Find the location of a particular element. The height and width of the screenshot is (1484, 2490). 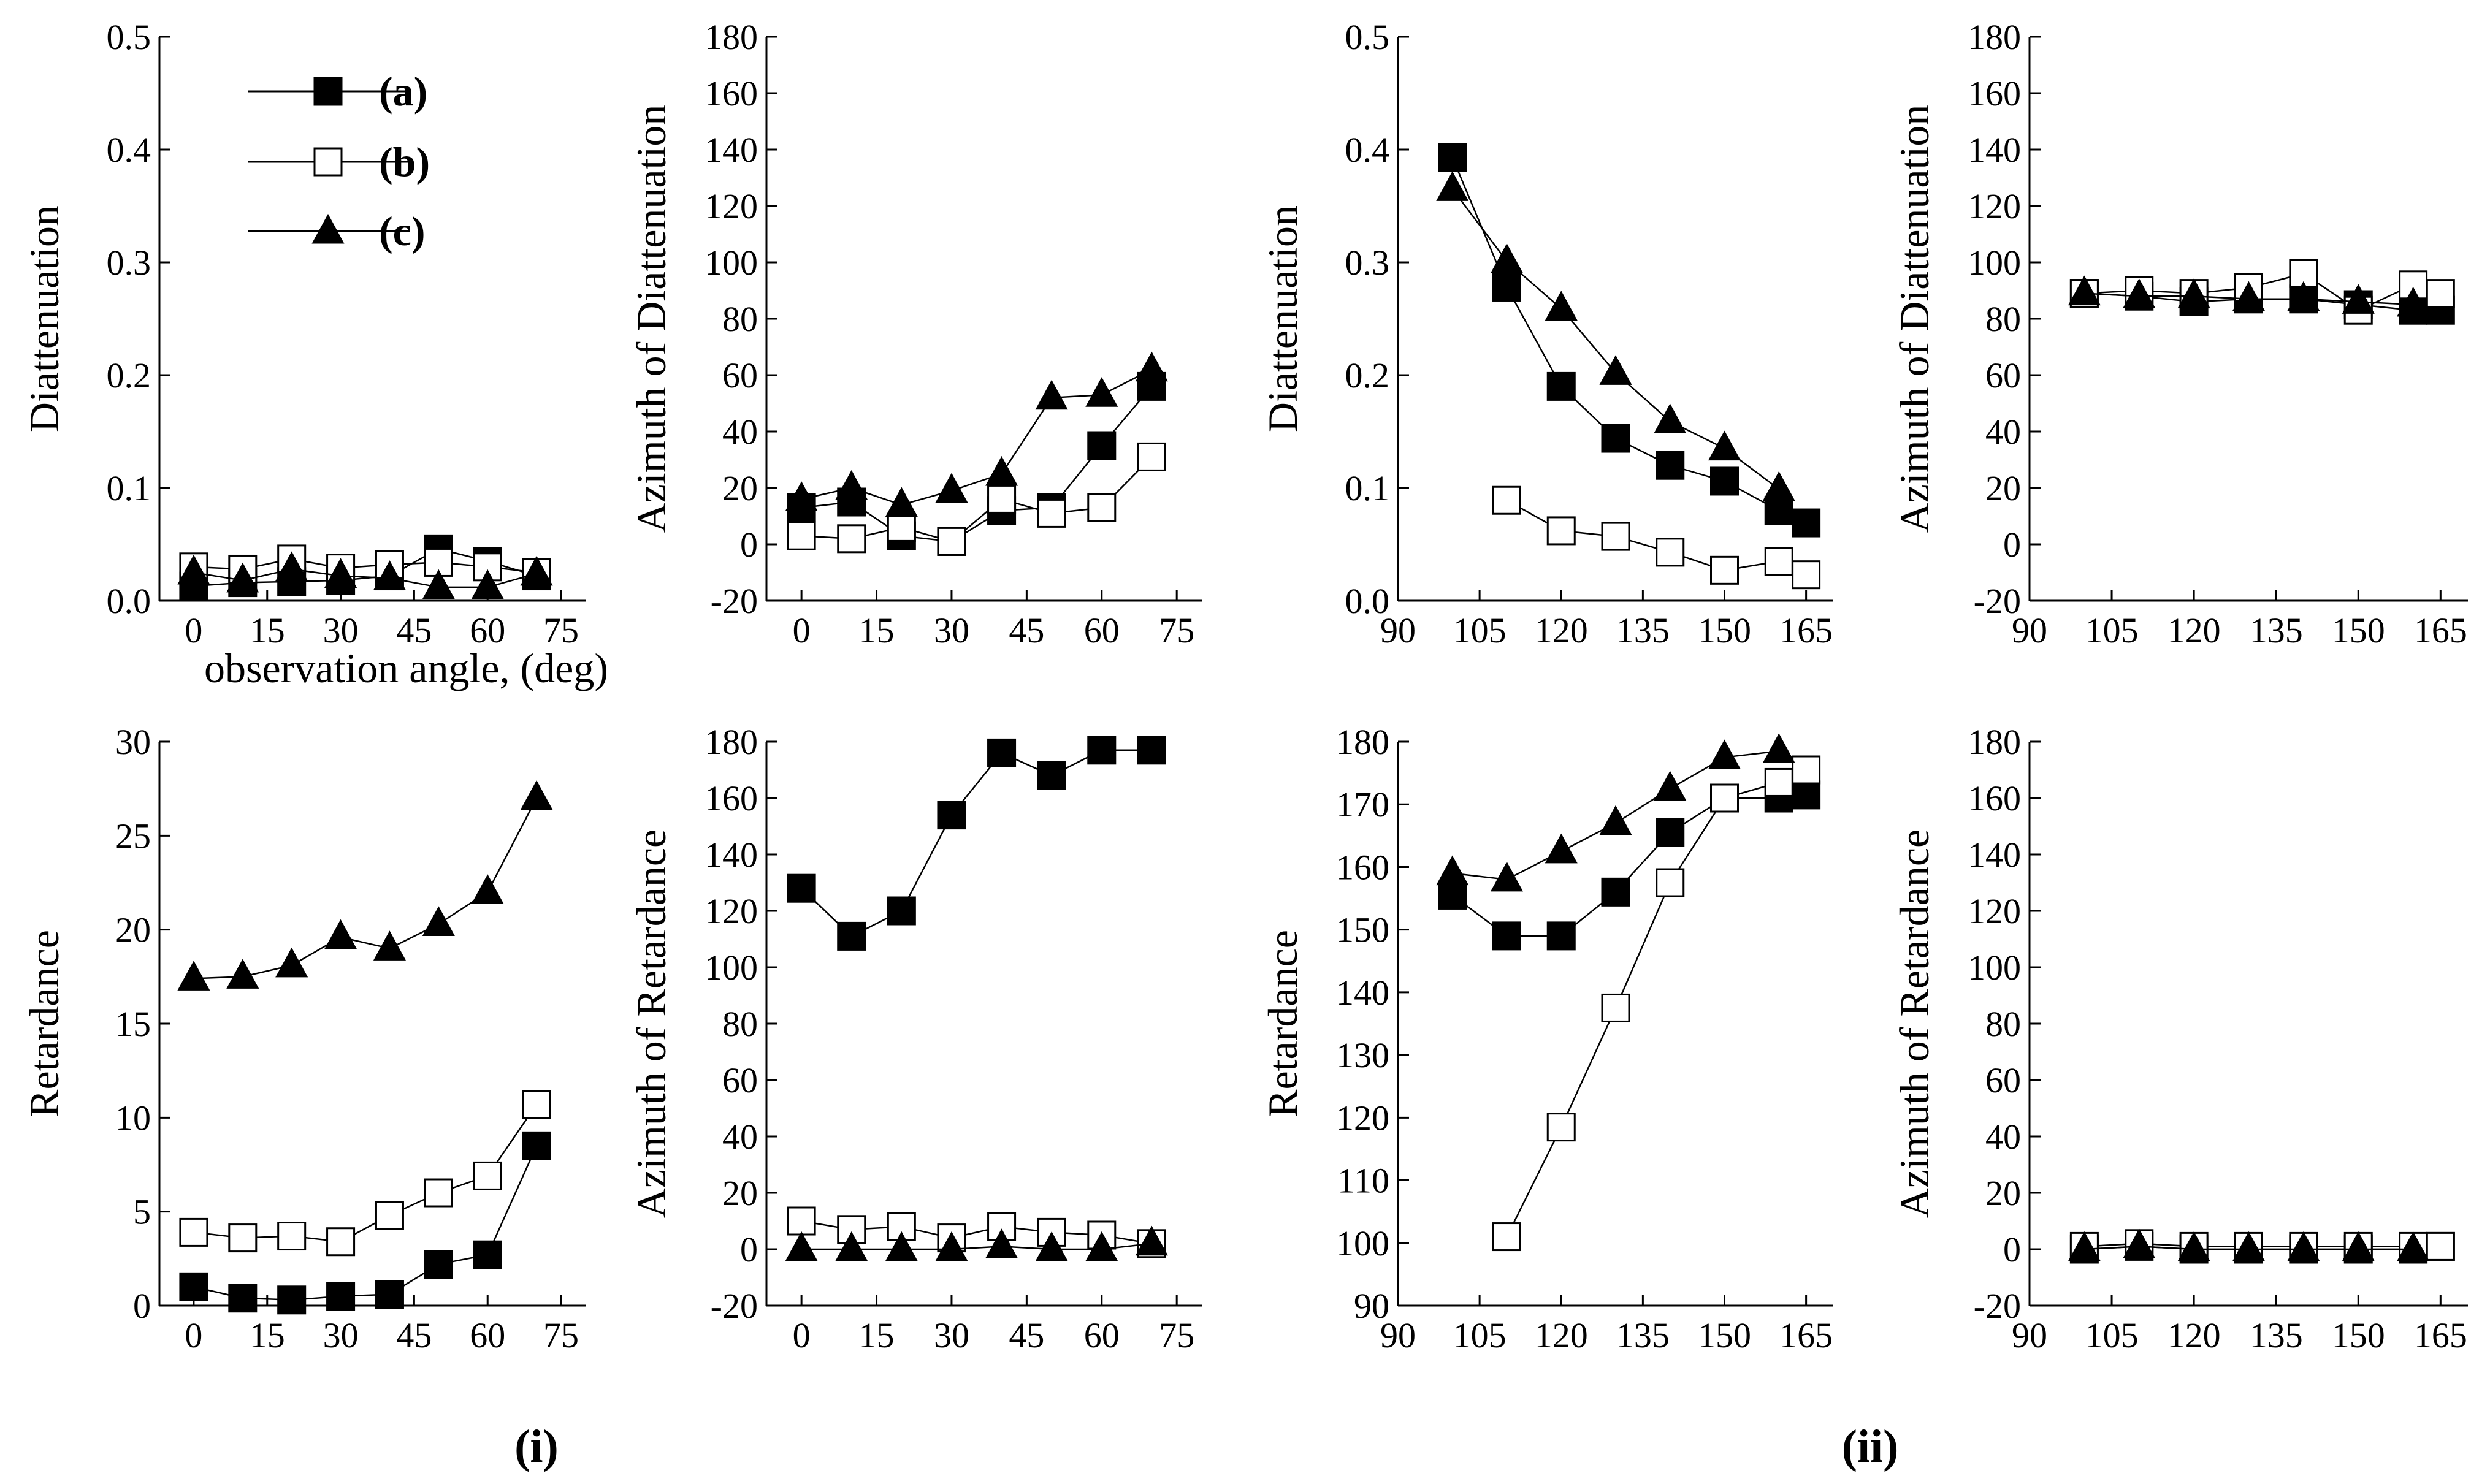

legend-entry-c: (c) is located at coordinates (336, 231).